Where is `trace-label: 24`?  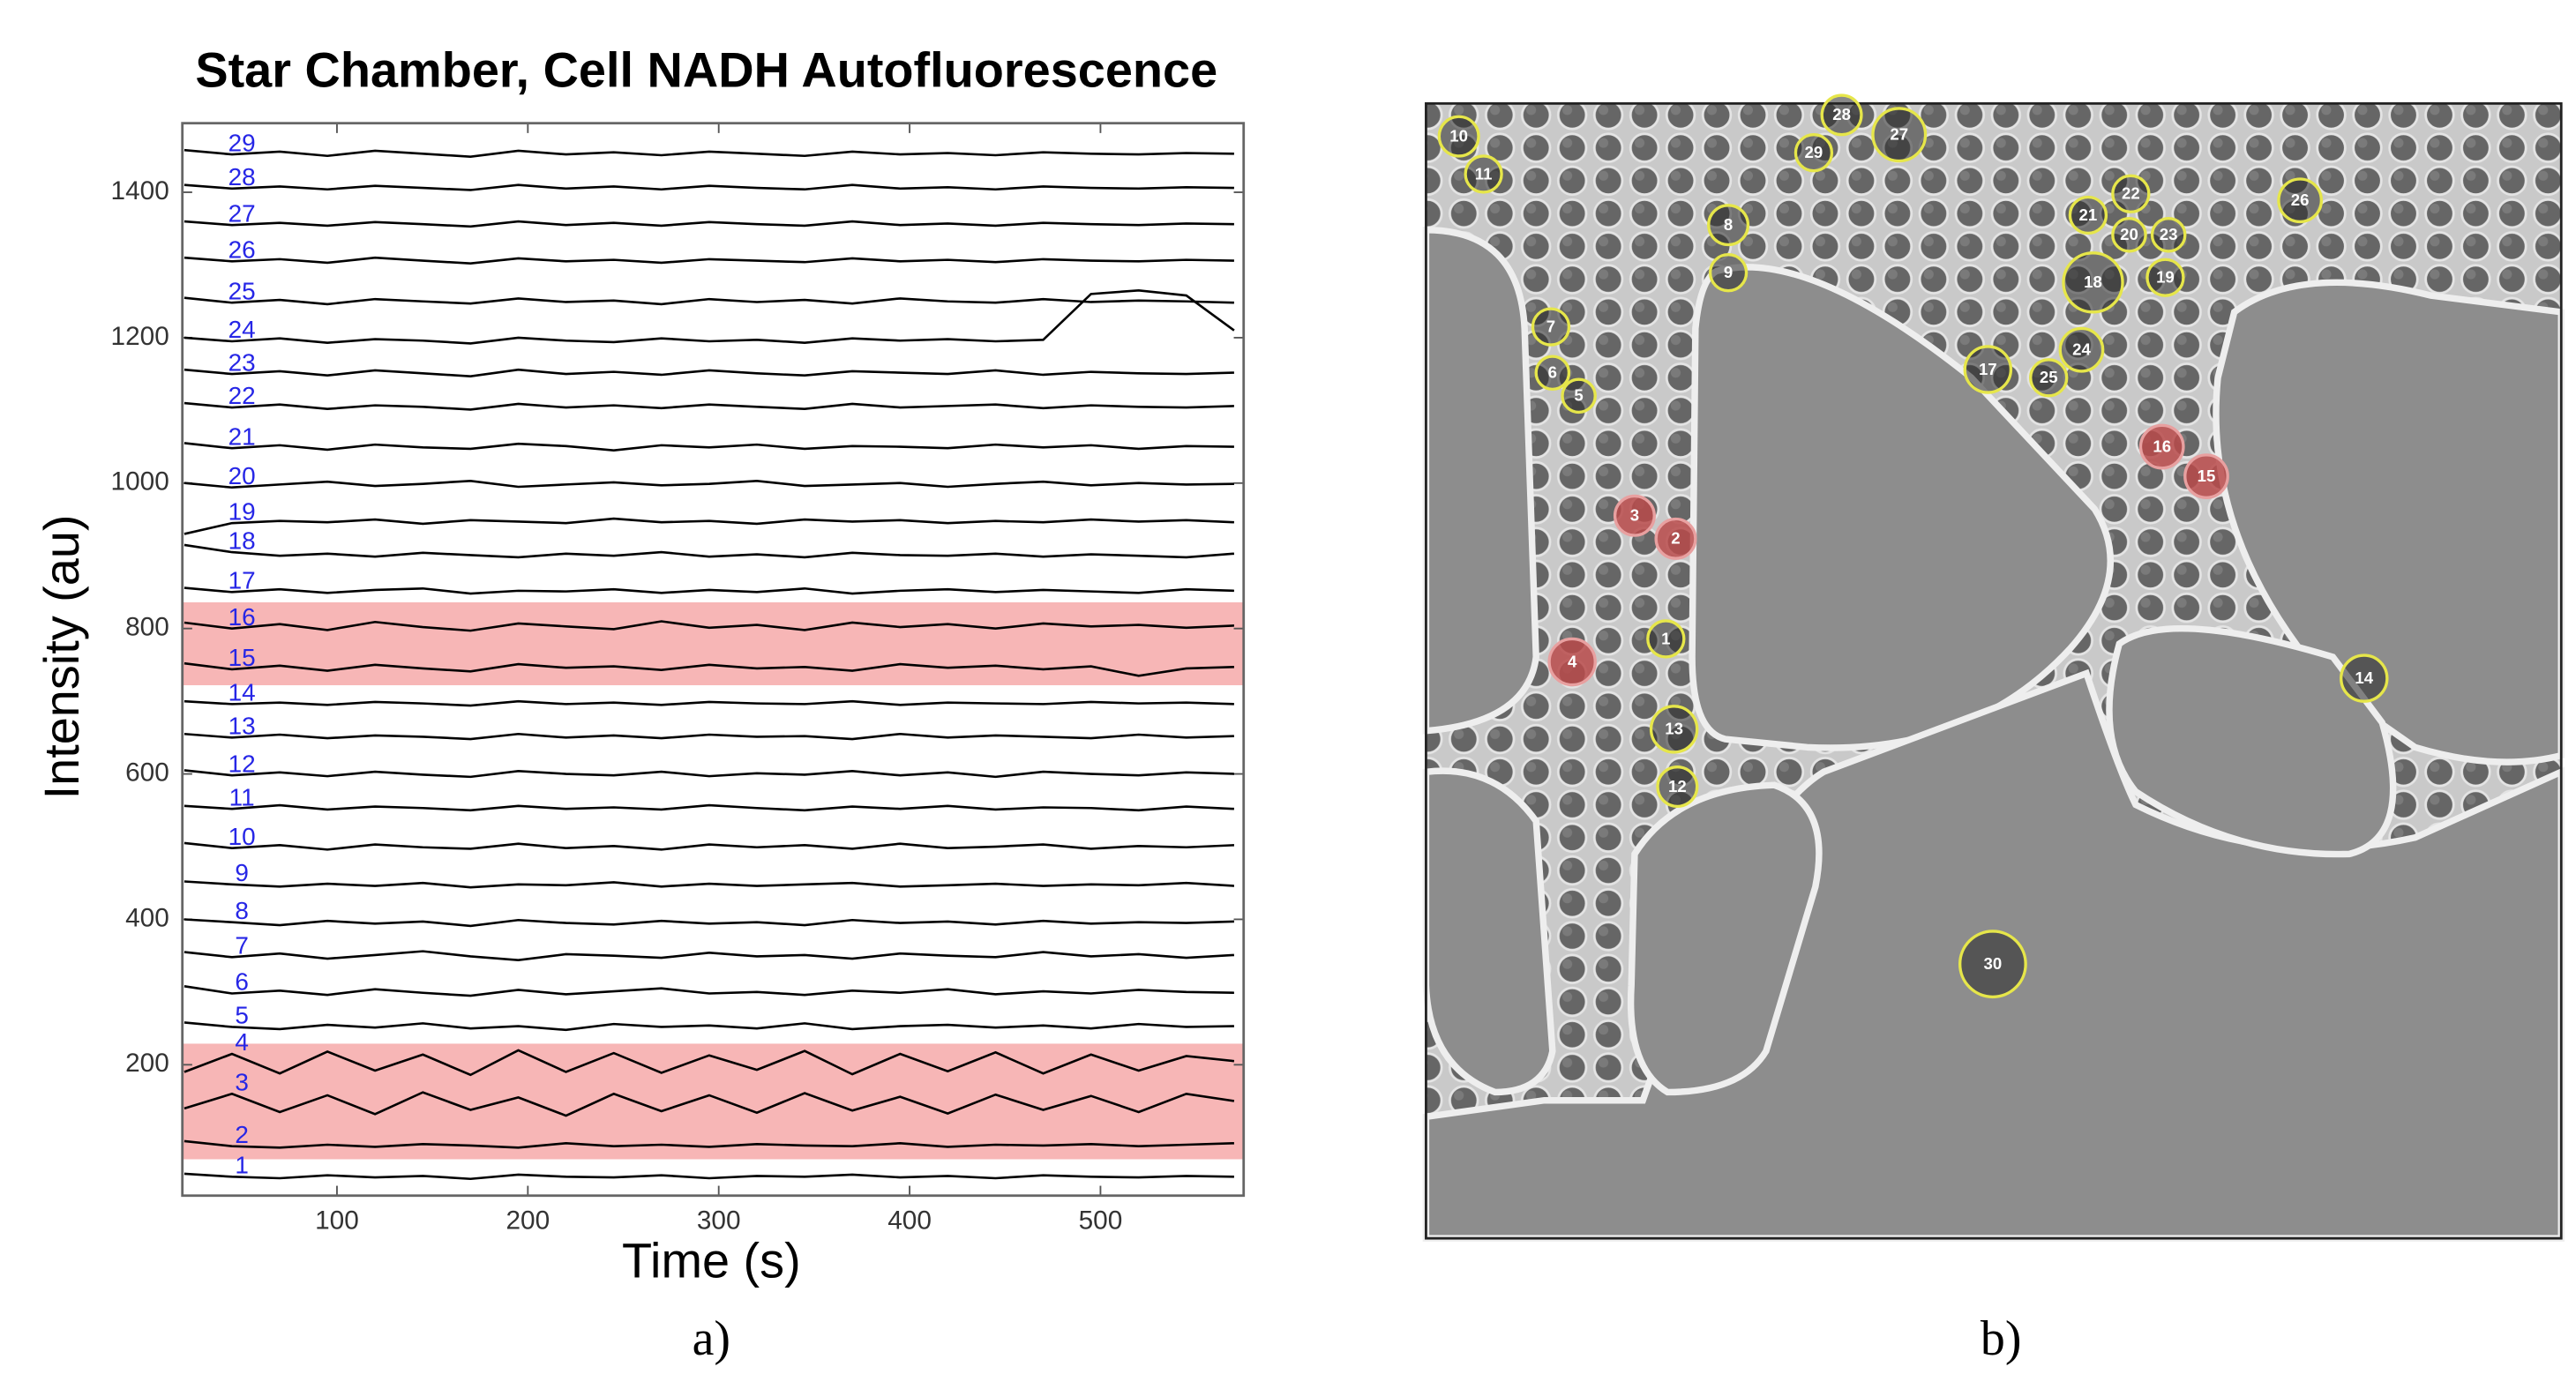 trace-label: 24 is located at coordinates (242, 329).